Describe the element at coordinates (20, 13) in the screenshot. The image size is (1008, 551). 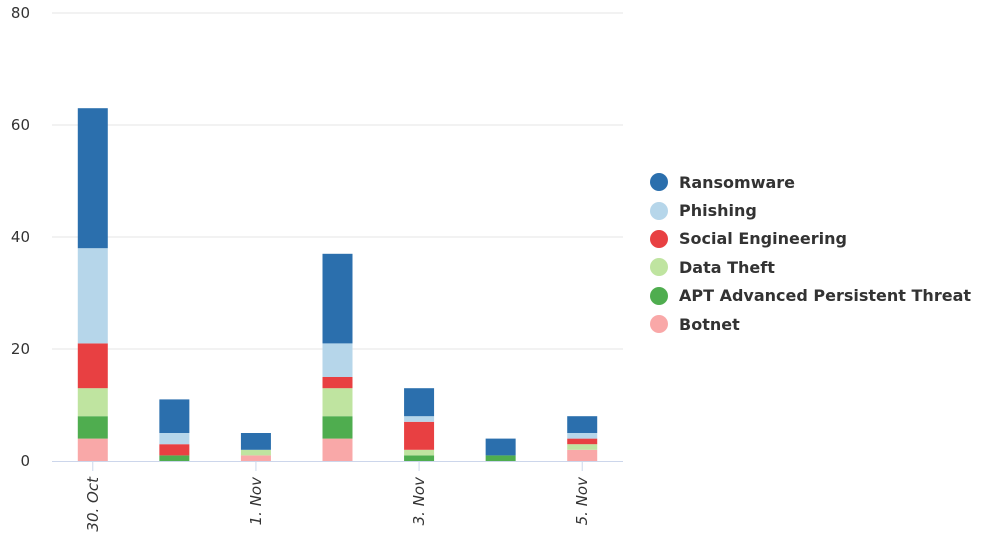
I see `y-tick-label: 80` at that location.